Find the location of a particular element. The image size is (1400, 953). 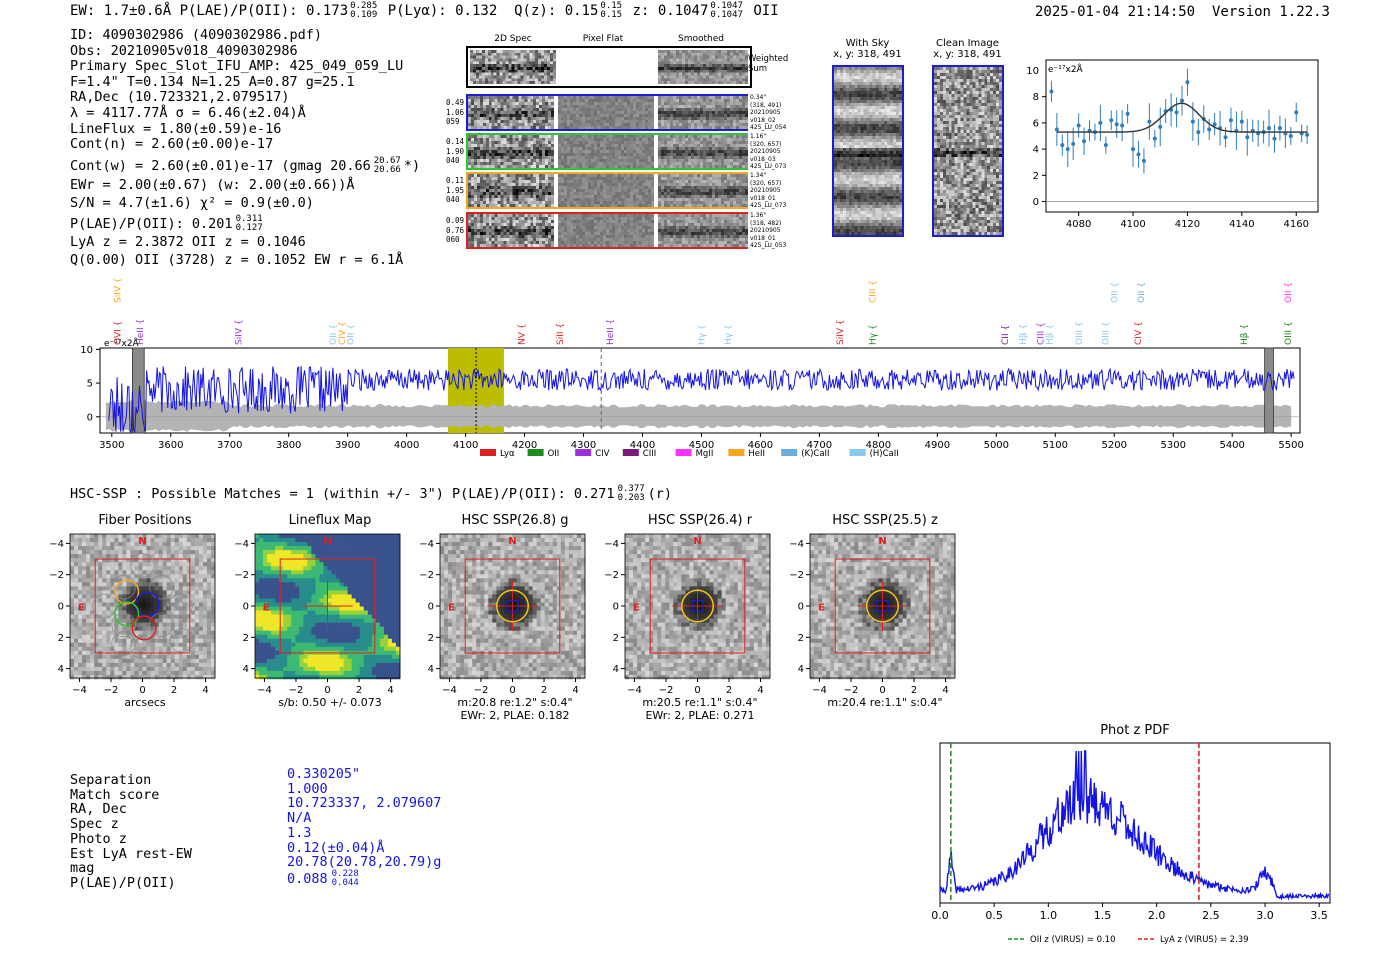

spectrum-line-label: HeII { is located at coordinates (141, 332).